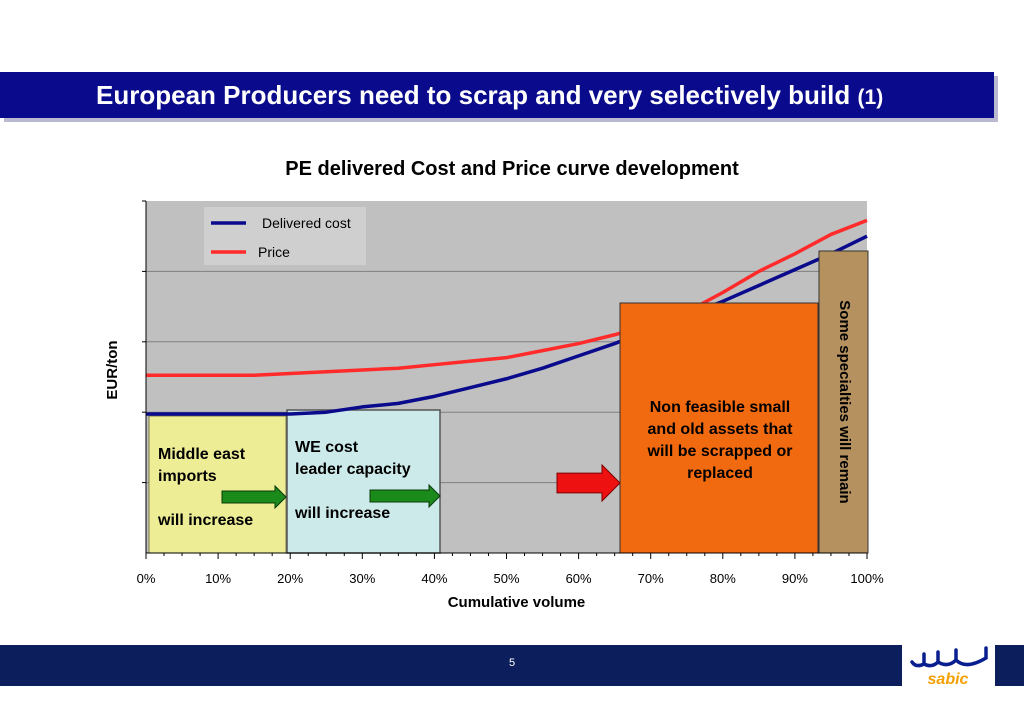 Image resolution: width=1024 pixels, height=709 pixels. Describe the element at coordinates (948, 679) in the screenshot. I see `sabic-logo-text: sabic` at that location.